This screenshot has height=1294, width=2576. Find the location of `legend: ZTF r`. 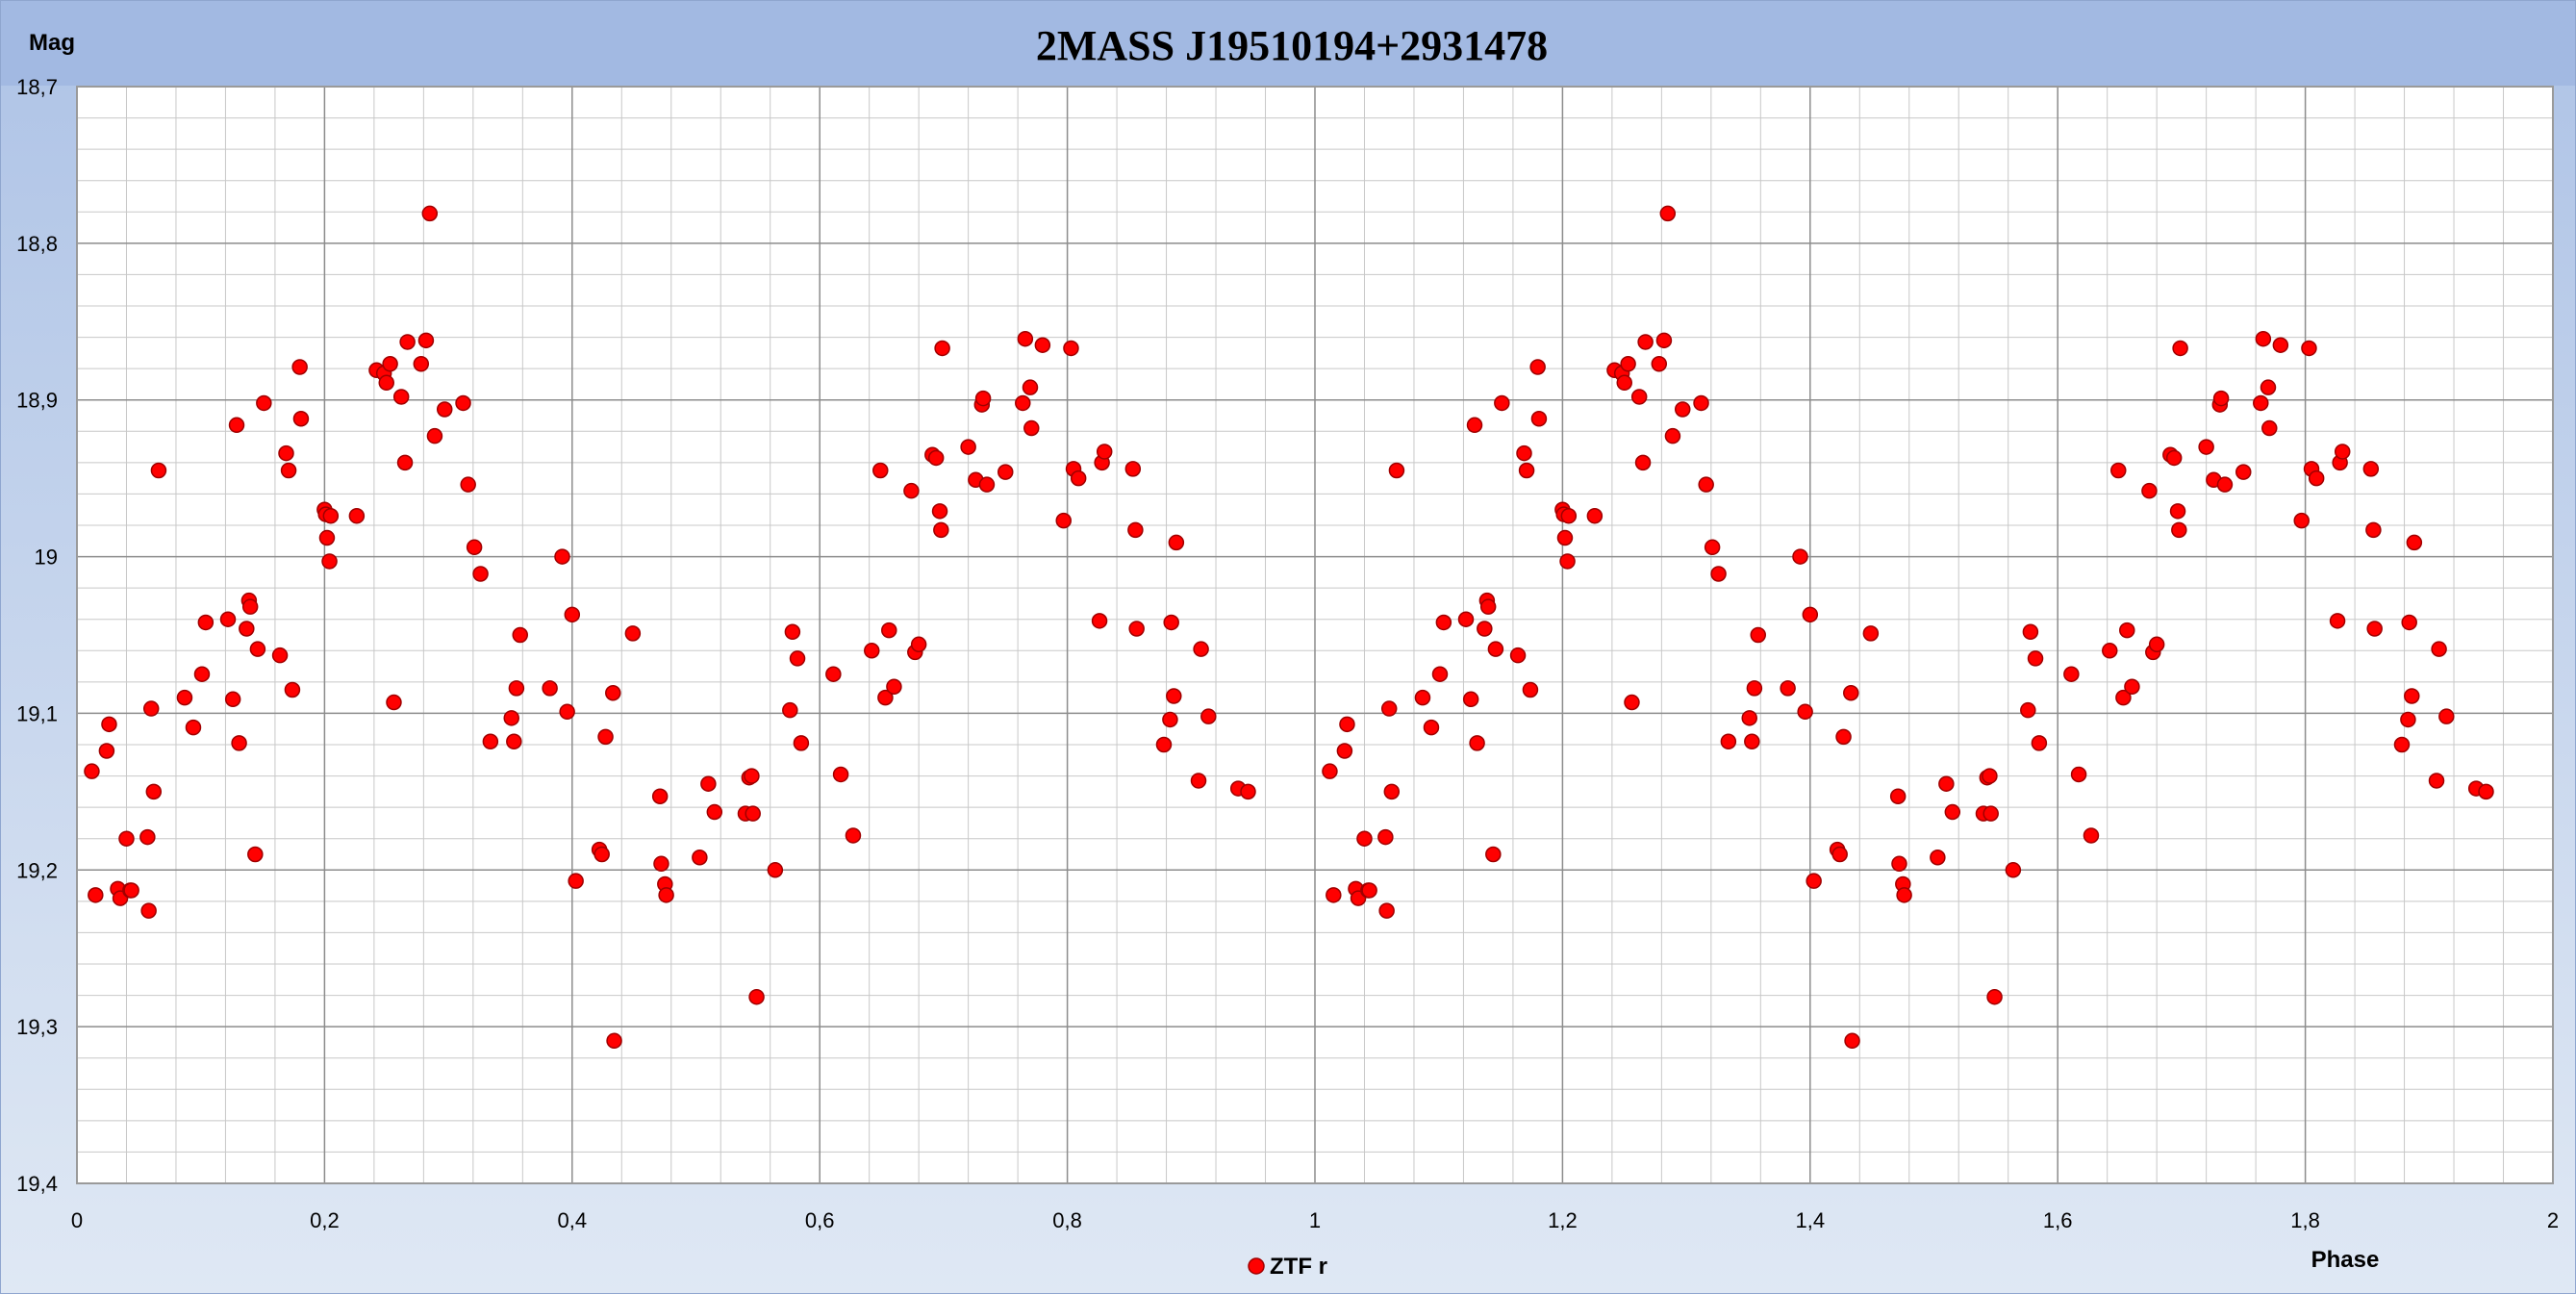

legend: ZTF r is located at coordinates (1287, 1267).